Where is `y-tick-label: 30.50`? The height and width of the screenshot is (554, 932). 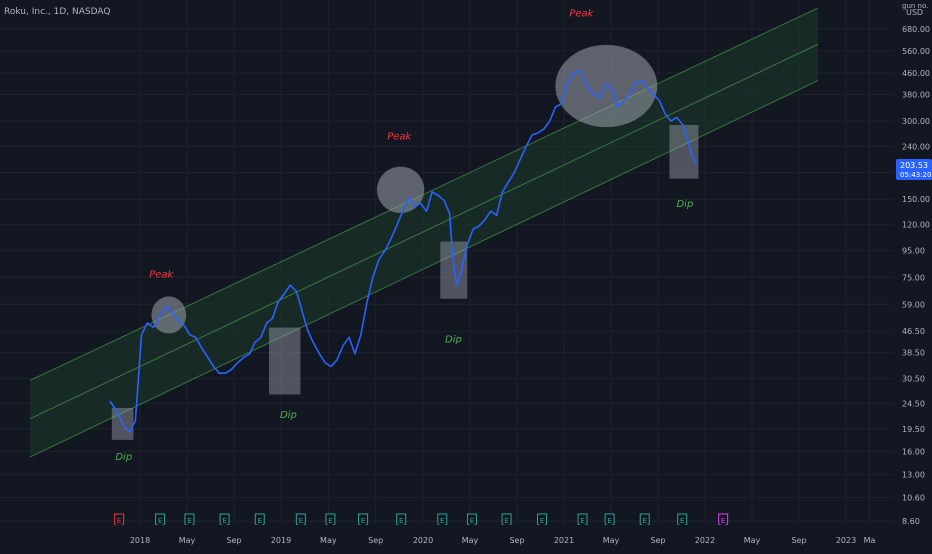 y-tick-label: 30.50 is located at coordinates (913, 379).